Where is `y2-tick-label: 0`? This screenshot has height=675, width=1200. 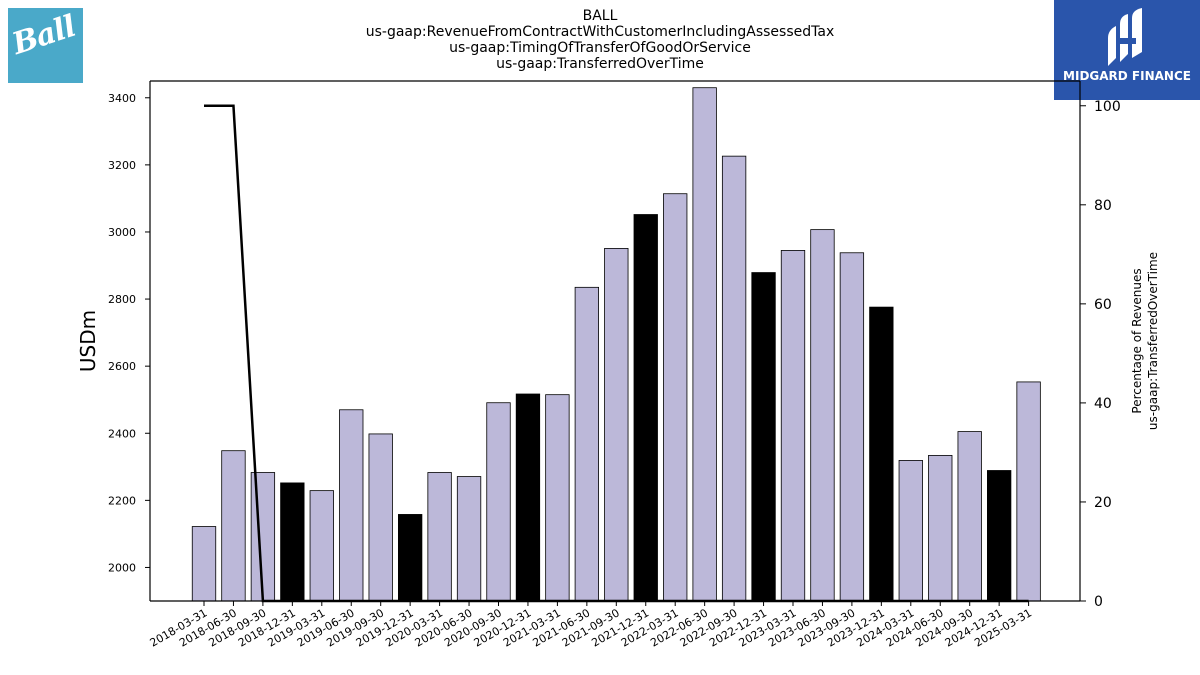
y2-tick-label: 0 is located at coordinates (1098, 602).